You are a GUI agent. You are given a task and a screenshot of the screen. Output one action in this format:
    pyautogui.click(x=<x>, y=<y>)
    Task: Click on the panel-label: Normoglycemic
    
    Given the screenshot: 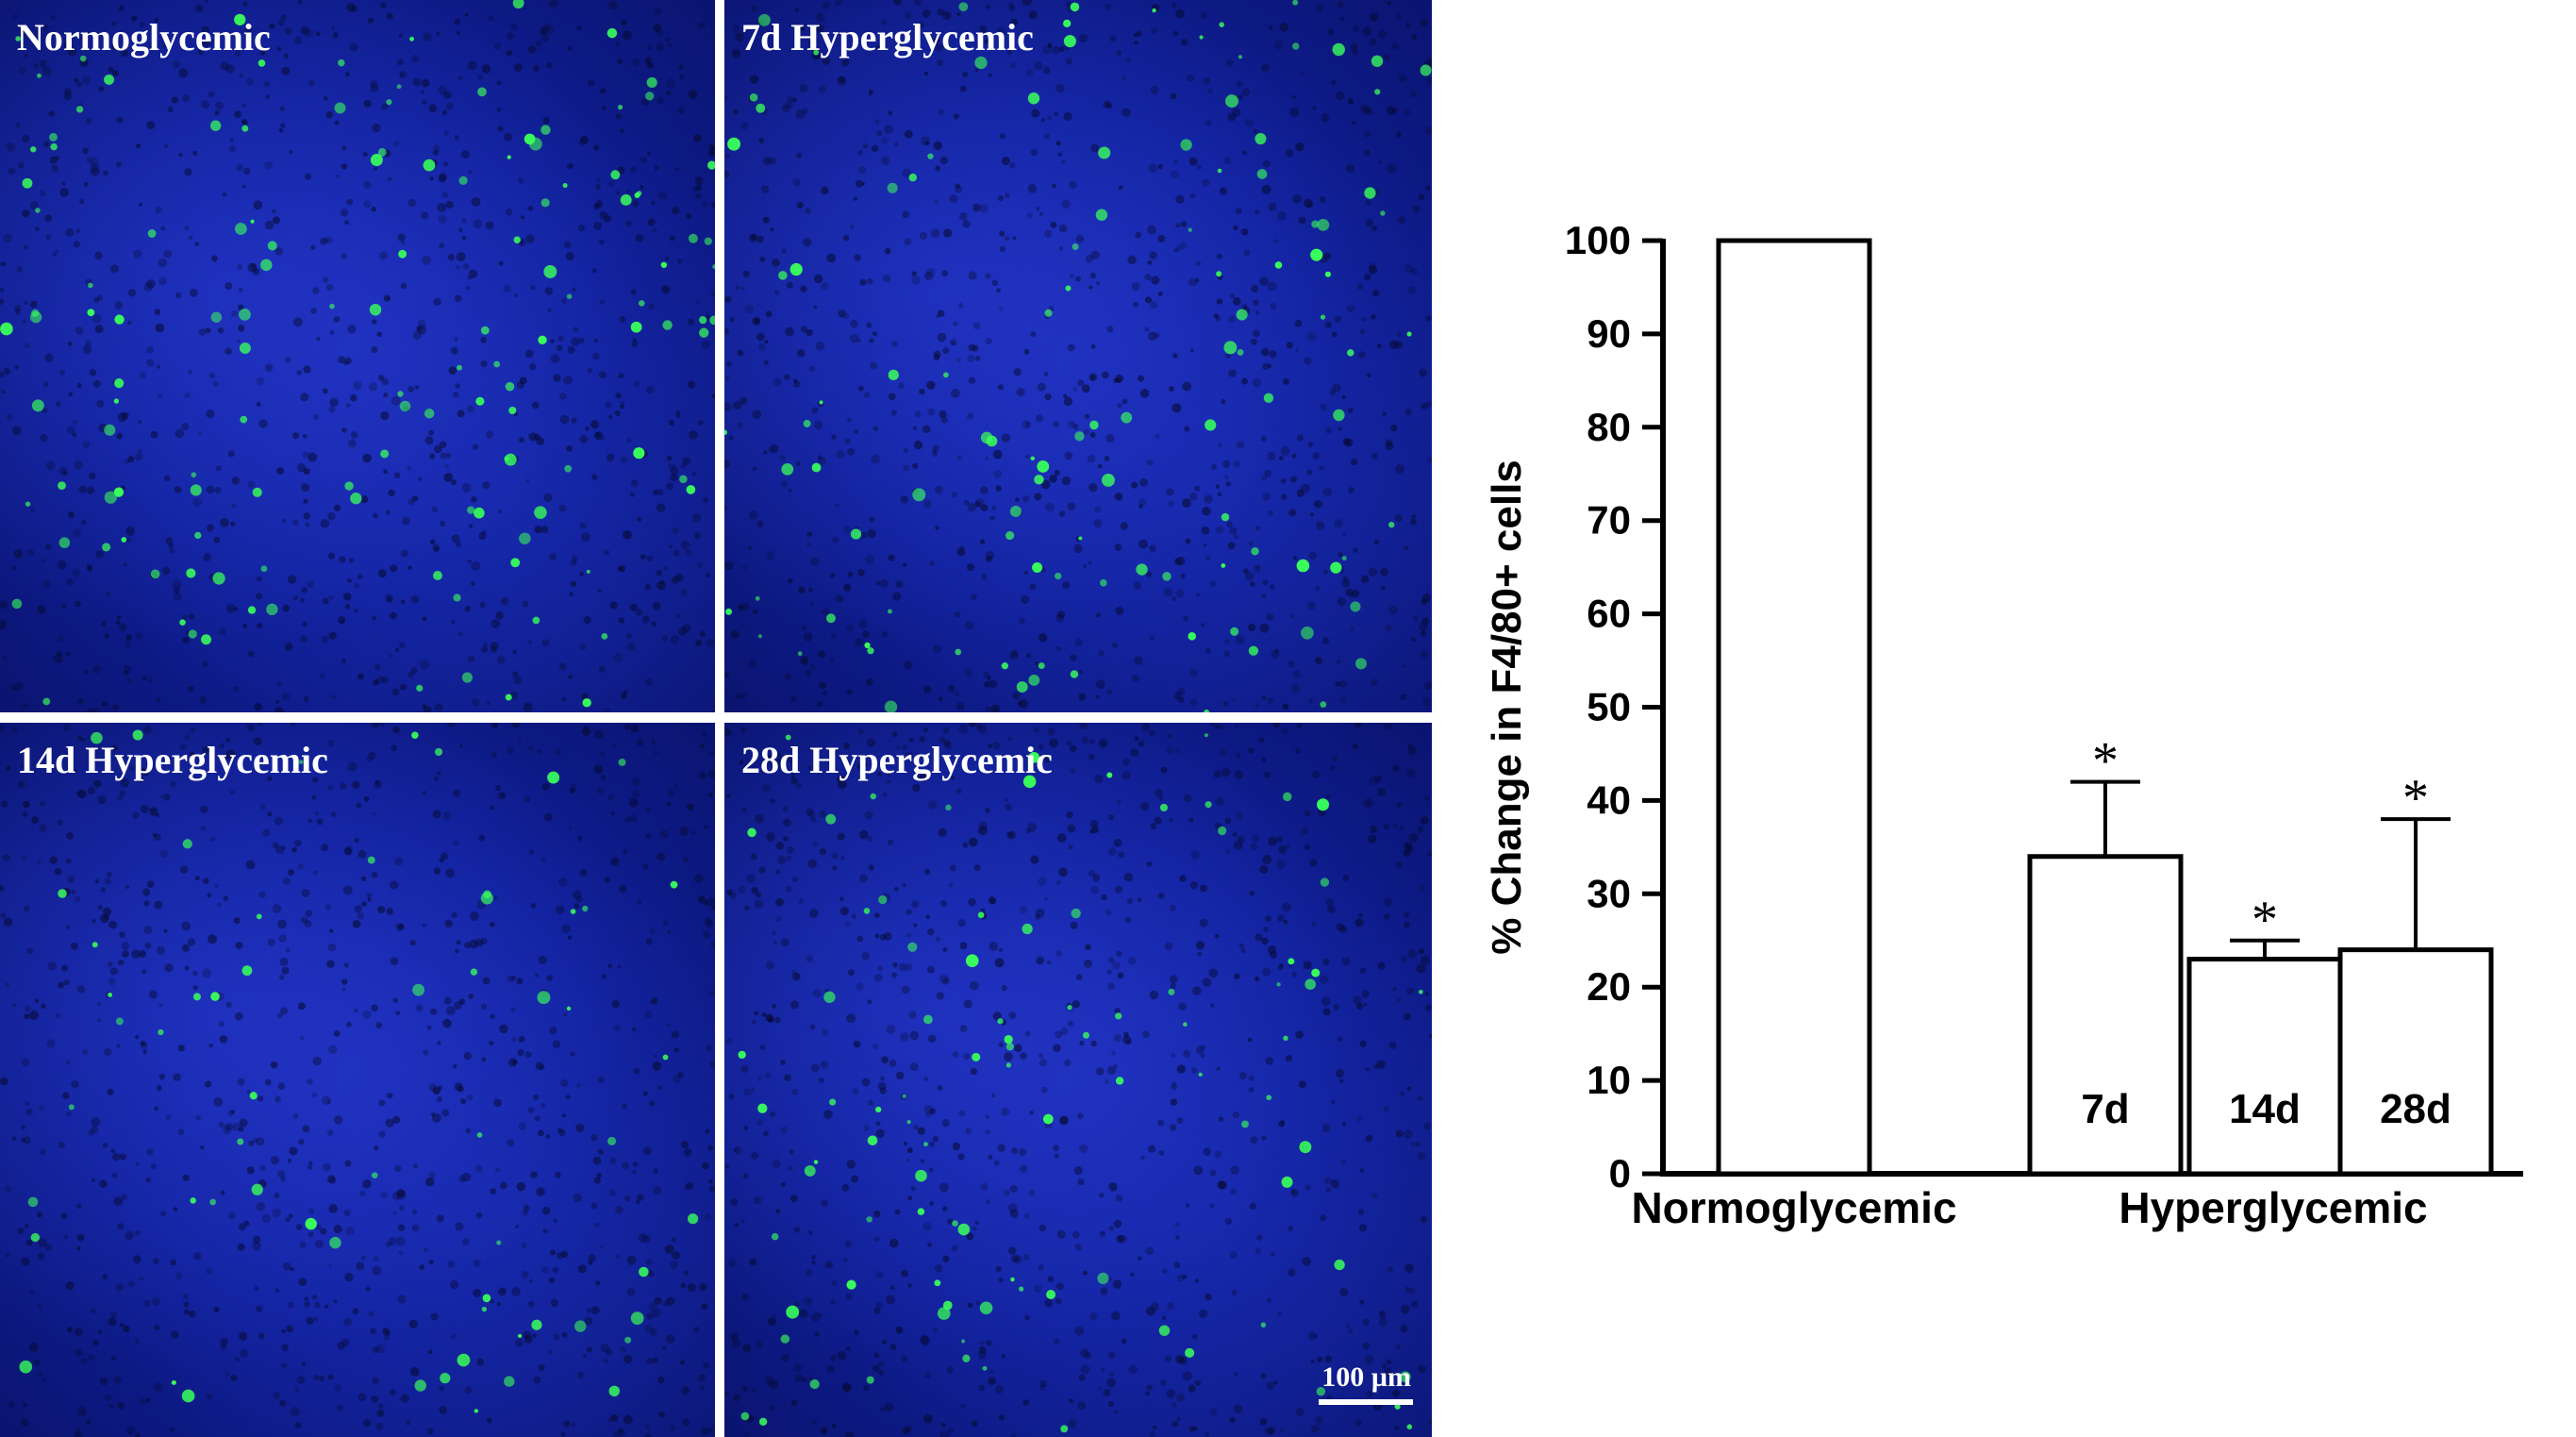 What is the action you would take?
    pyautogui.click(x=144, y=37)
    